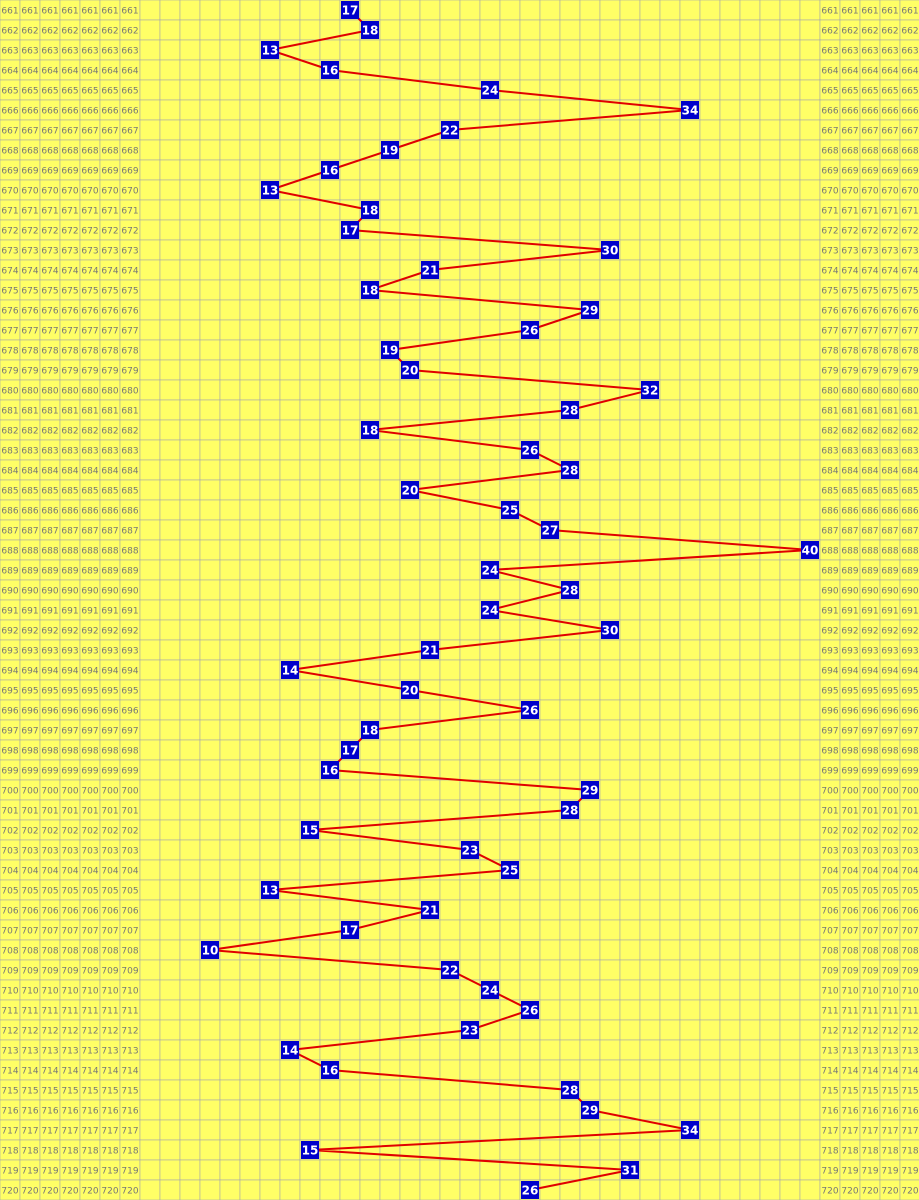  I want to click on period-label: 667, so click(9, 132).